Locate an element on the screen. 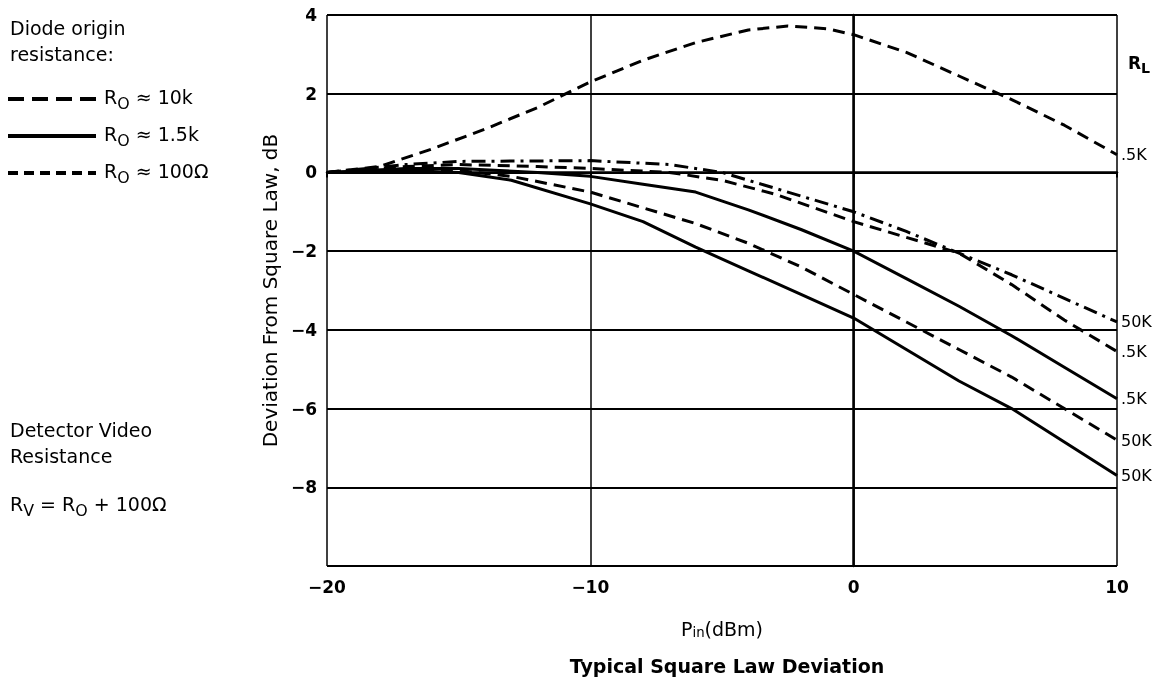  text: R$_{O}$ ≈ 100Ω is located at coordinates (156, 173).